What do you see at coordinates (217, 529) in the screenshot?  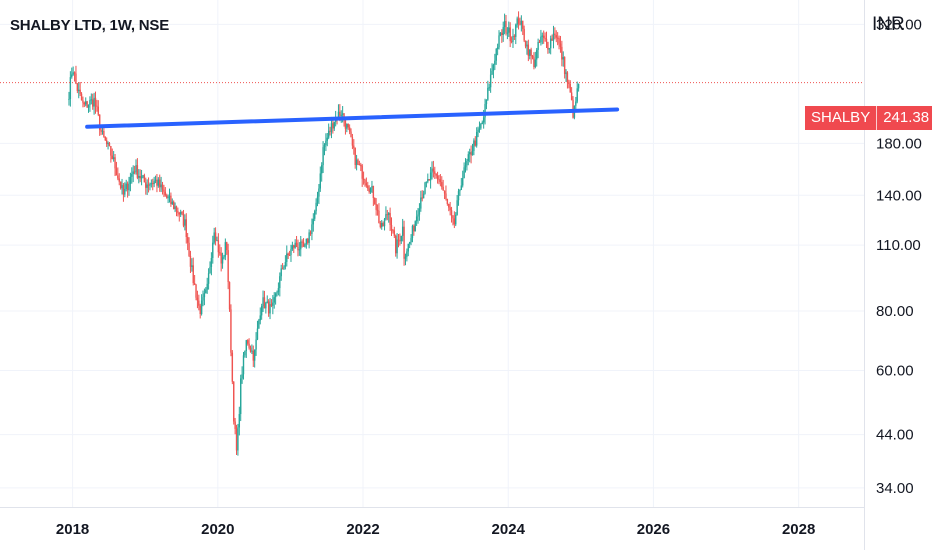 I see `time-tick-label: 2020` at bounding box center [217, 529].